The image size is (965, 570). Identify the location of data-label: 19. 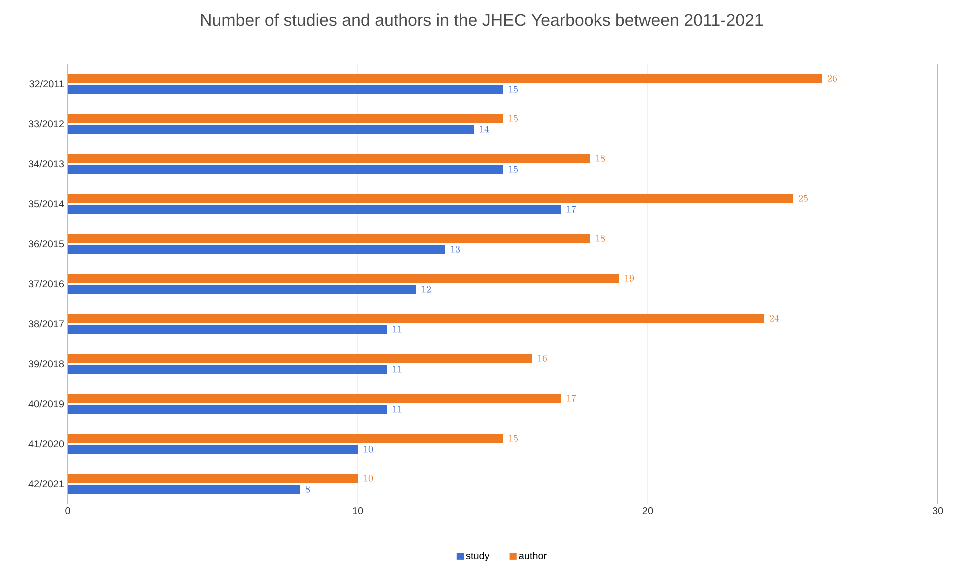
(629, 278).